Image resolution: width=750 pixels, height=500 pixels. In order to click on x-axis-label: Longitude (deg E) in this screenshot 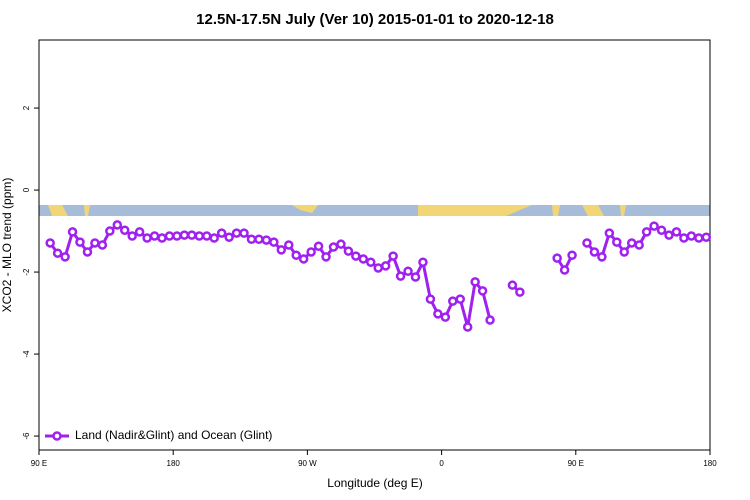, I will do `click(374, 483)`.